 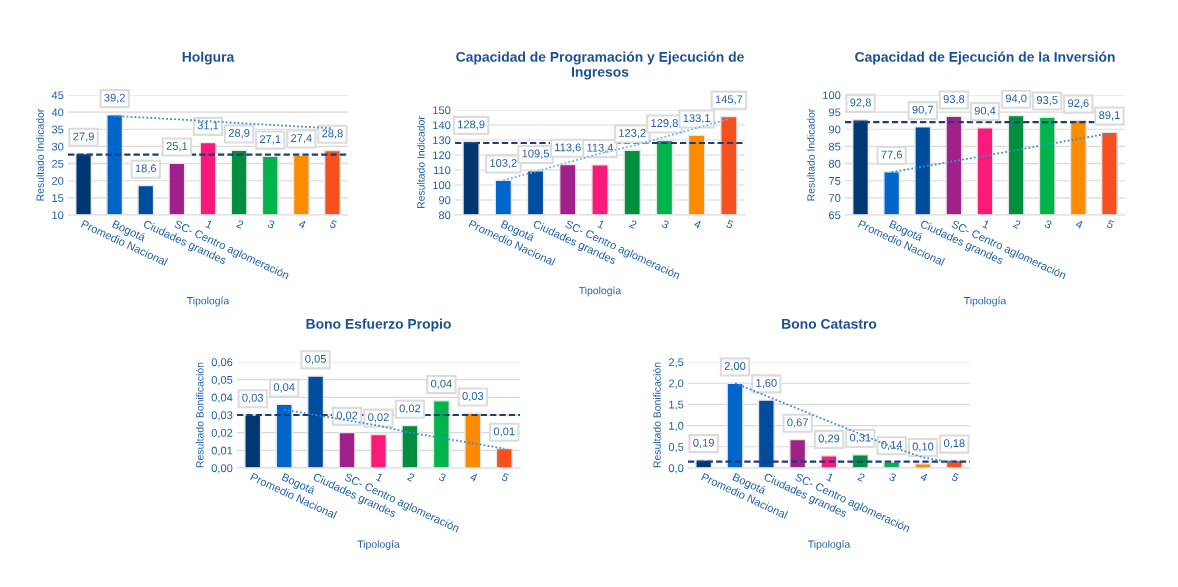 I want to click on data-label: 128,9, so click(x=471, y=125).